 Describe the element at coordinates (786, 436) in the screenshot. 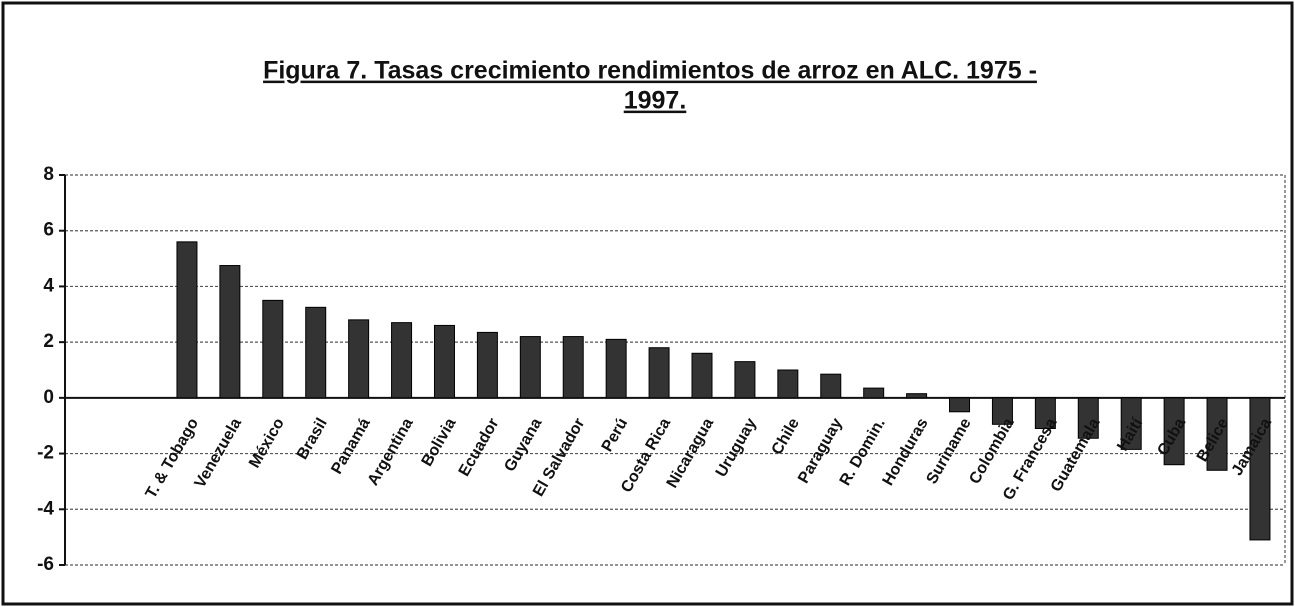

I see `x-tick-label: Chile` at that location.